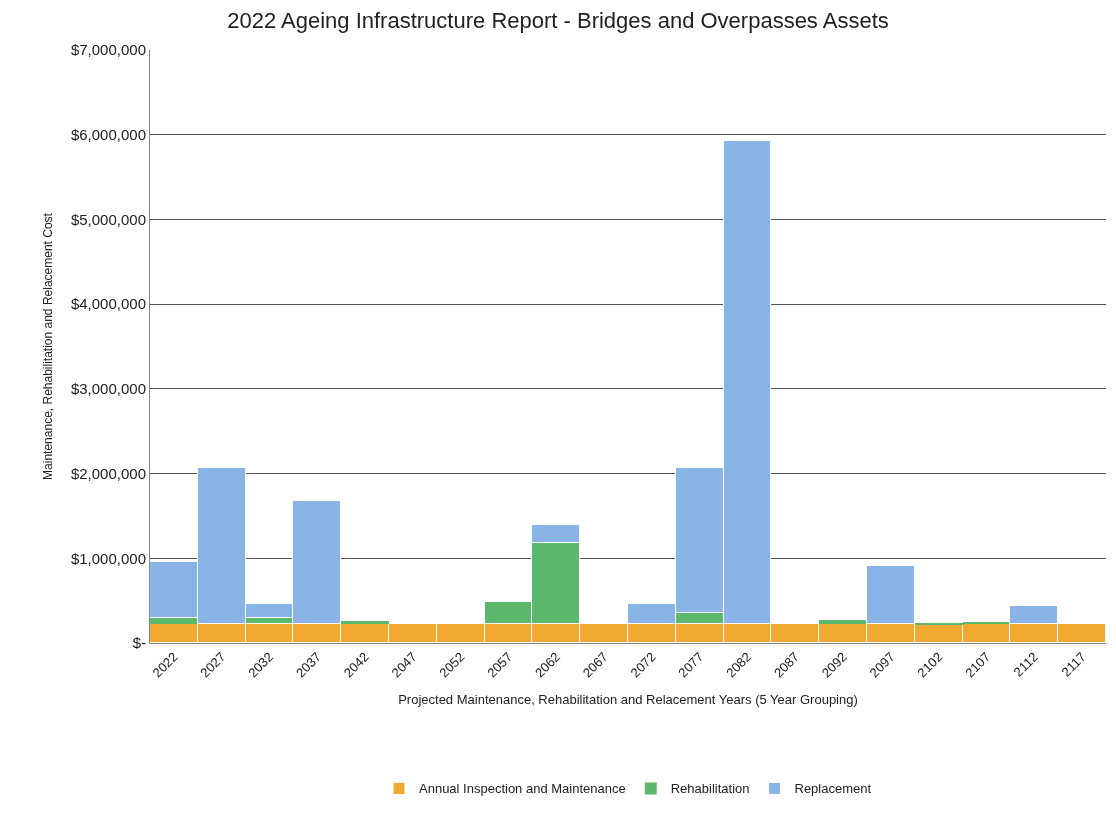  What do you see at coordinates (48, 346) in the screenshot?
I see `y-axis-title: Maintenance, Rehabilitation and Relacement Cost` at bounding box center [48, 346].